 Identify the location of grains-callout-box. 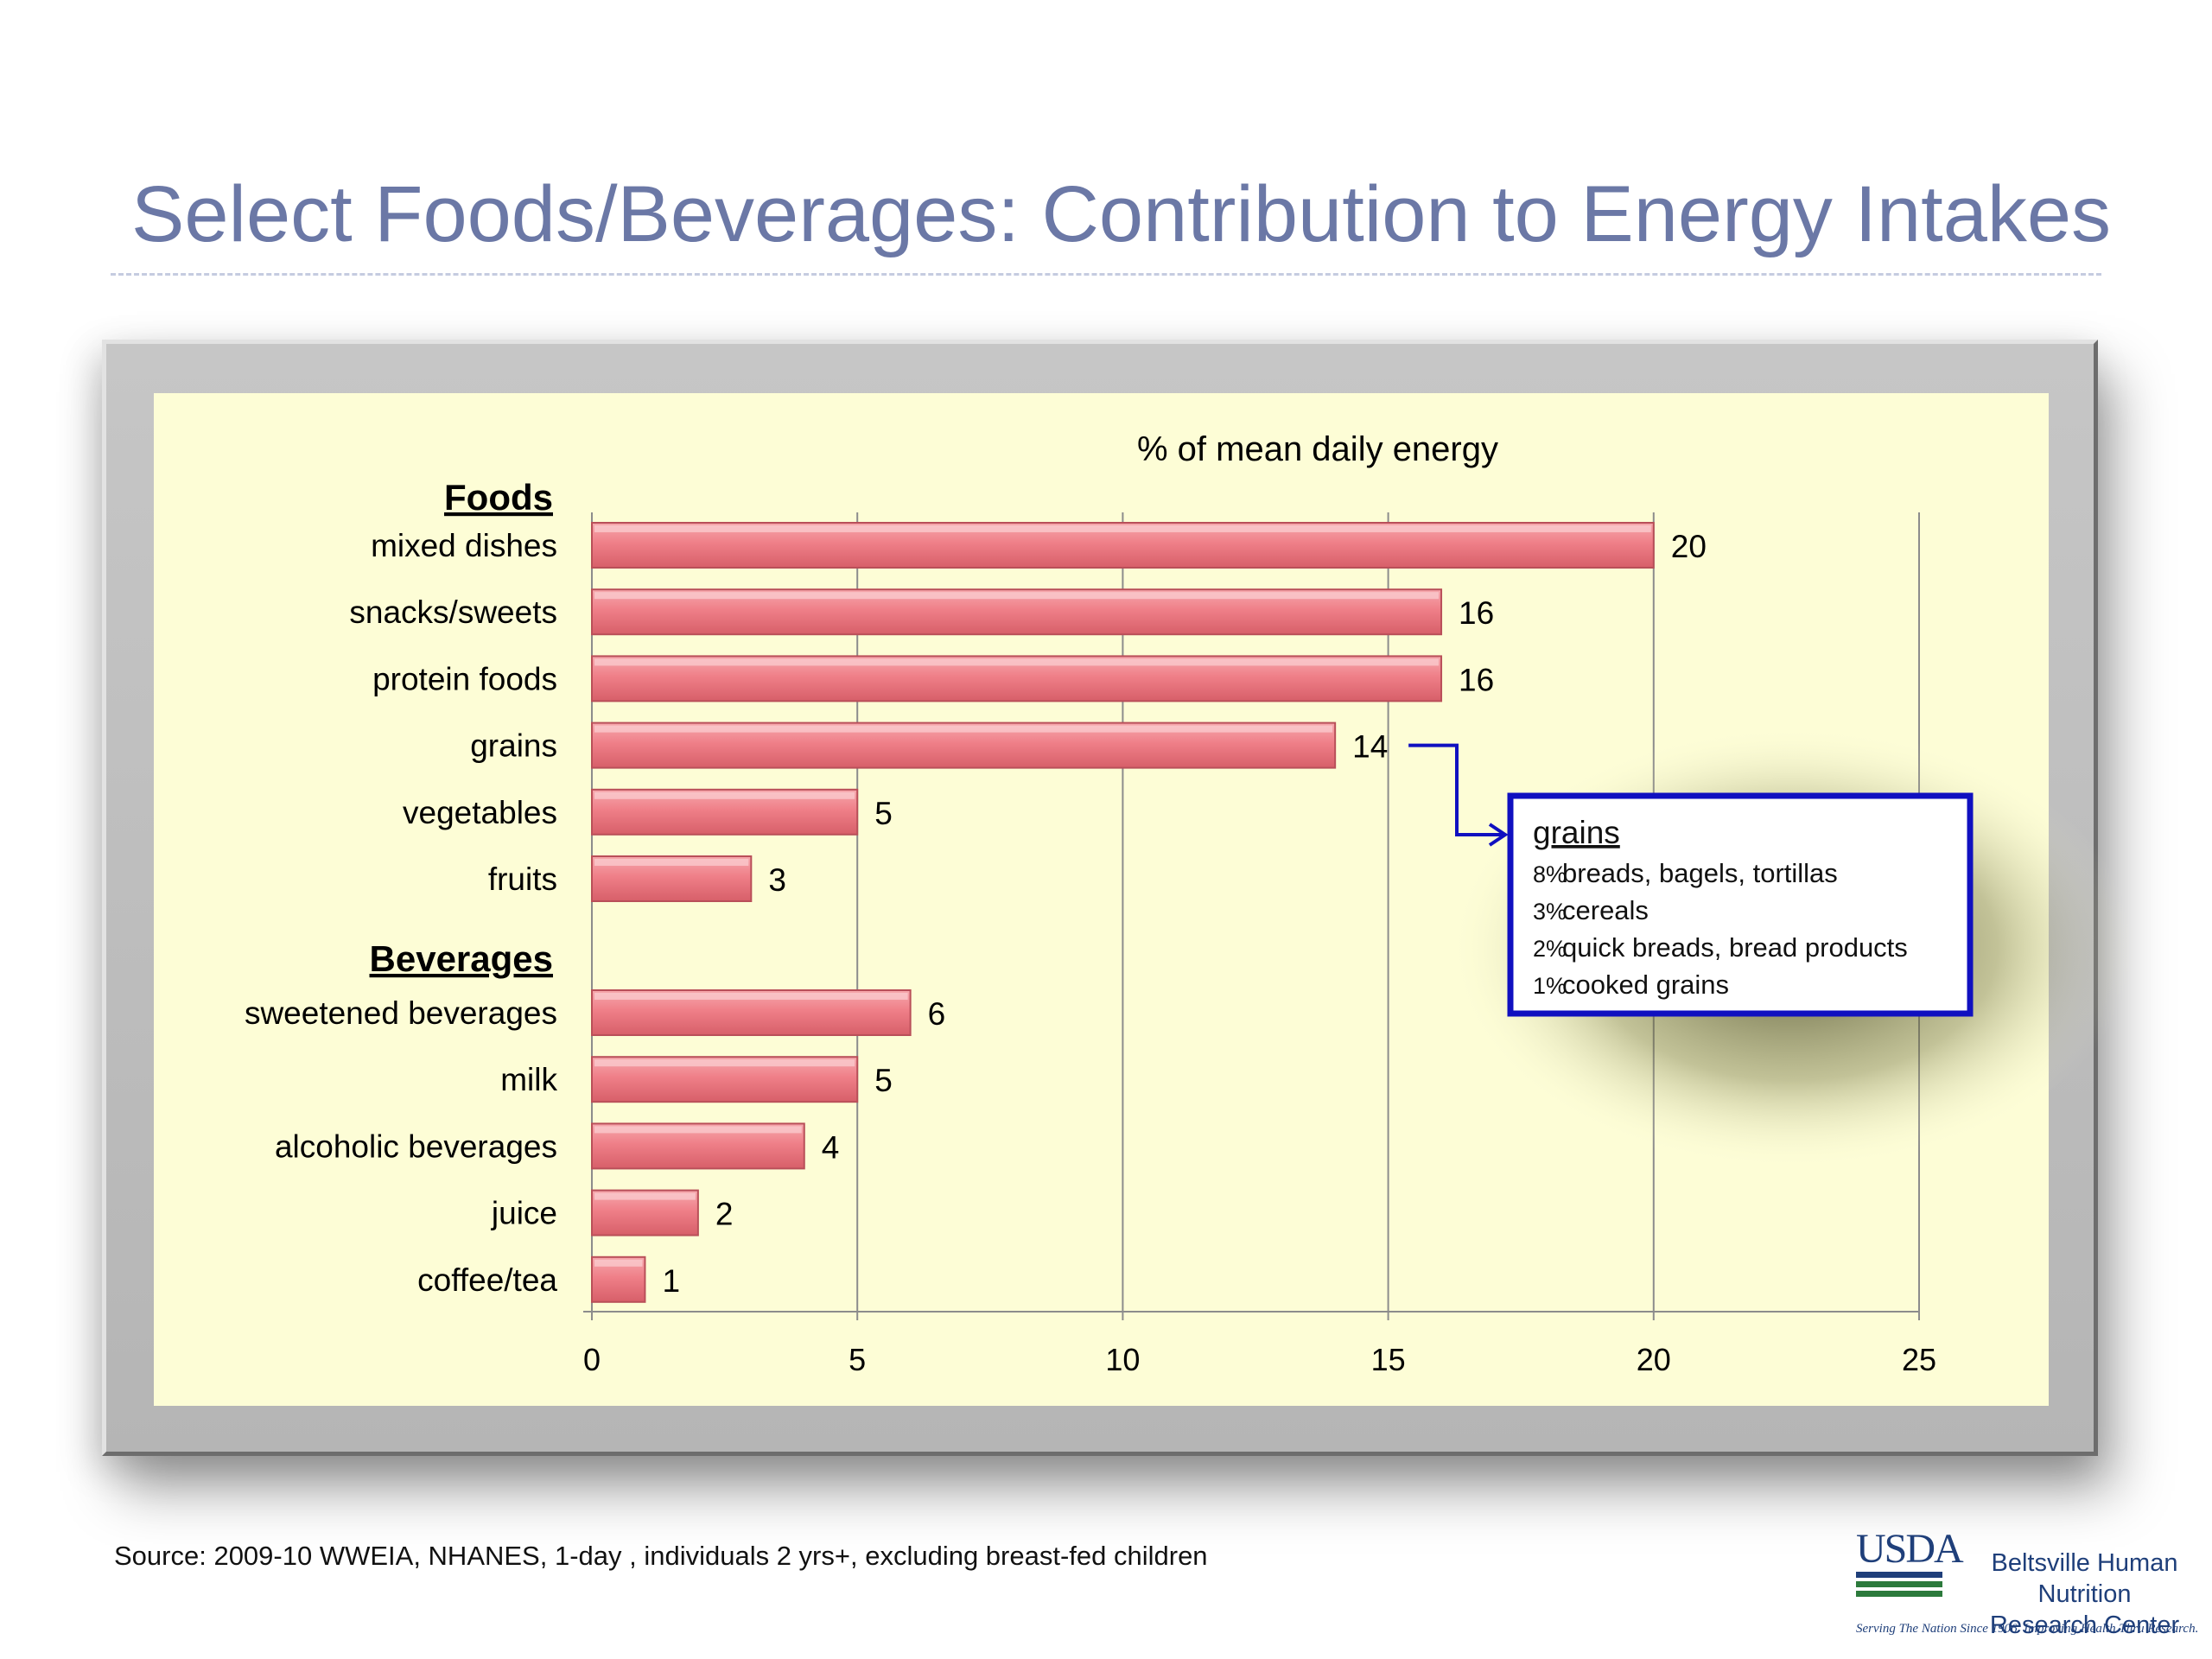
(1740, 905).